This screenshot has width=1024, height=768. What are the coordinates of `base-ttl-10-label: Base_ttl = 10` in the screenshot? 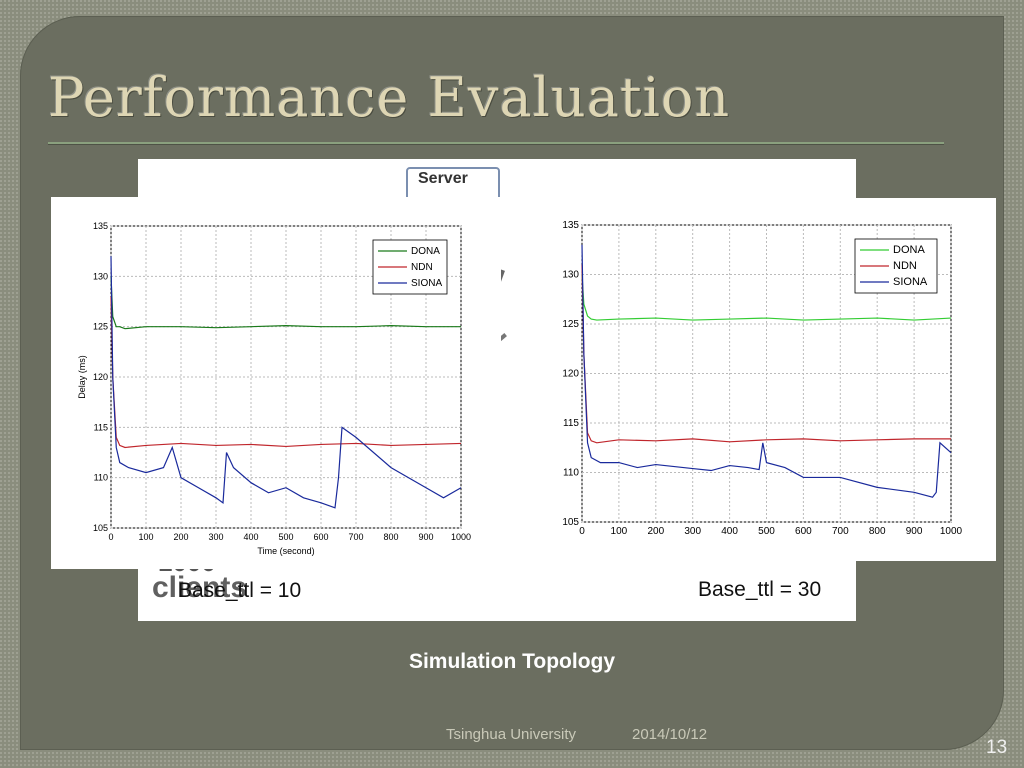 It's located at (240, 590).